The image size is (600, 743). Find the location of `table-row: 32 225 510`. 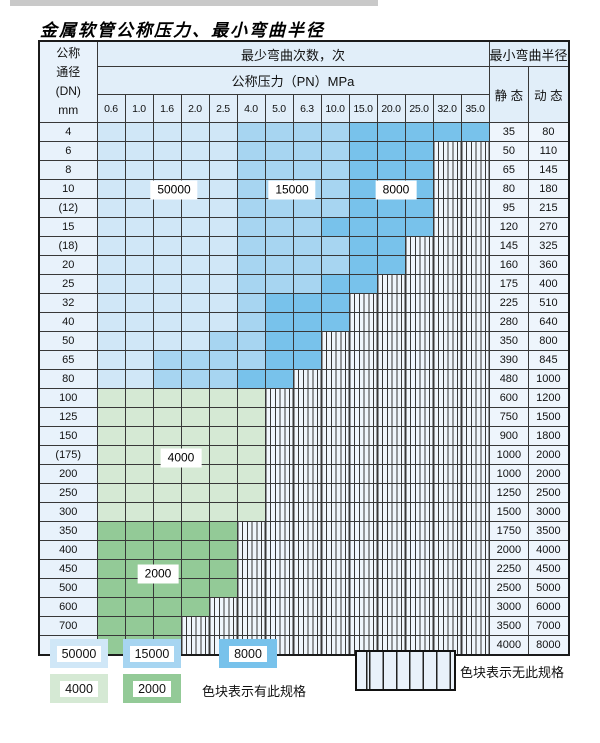

table-row: 32 225 510 is located at coordinates (304, 303).